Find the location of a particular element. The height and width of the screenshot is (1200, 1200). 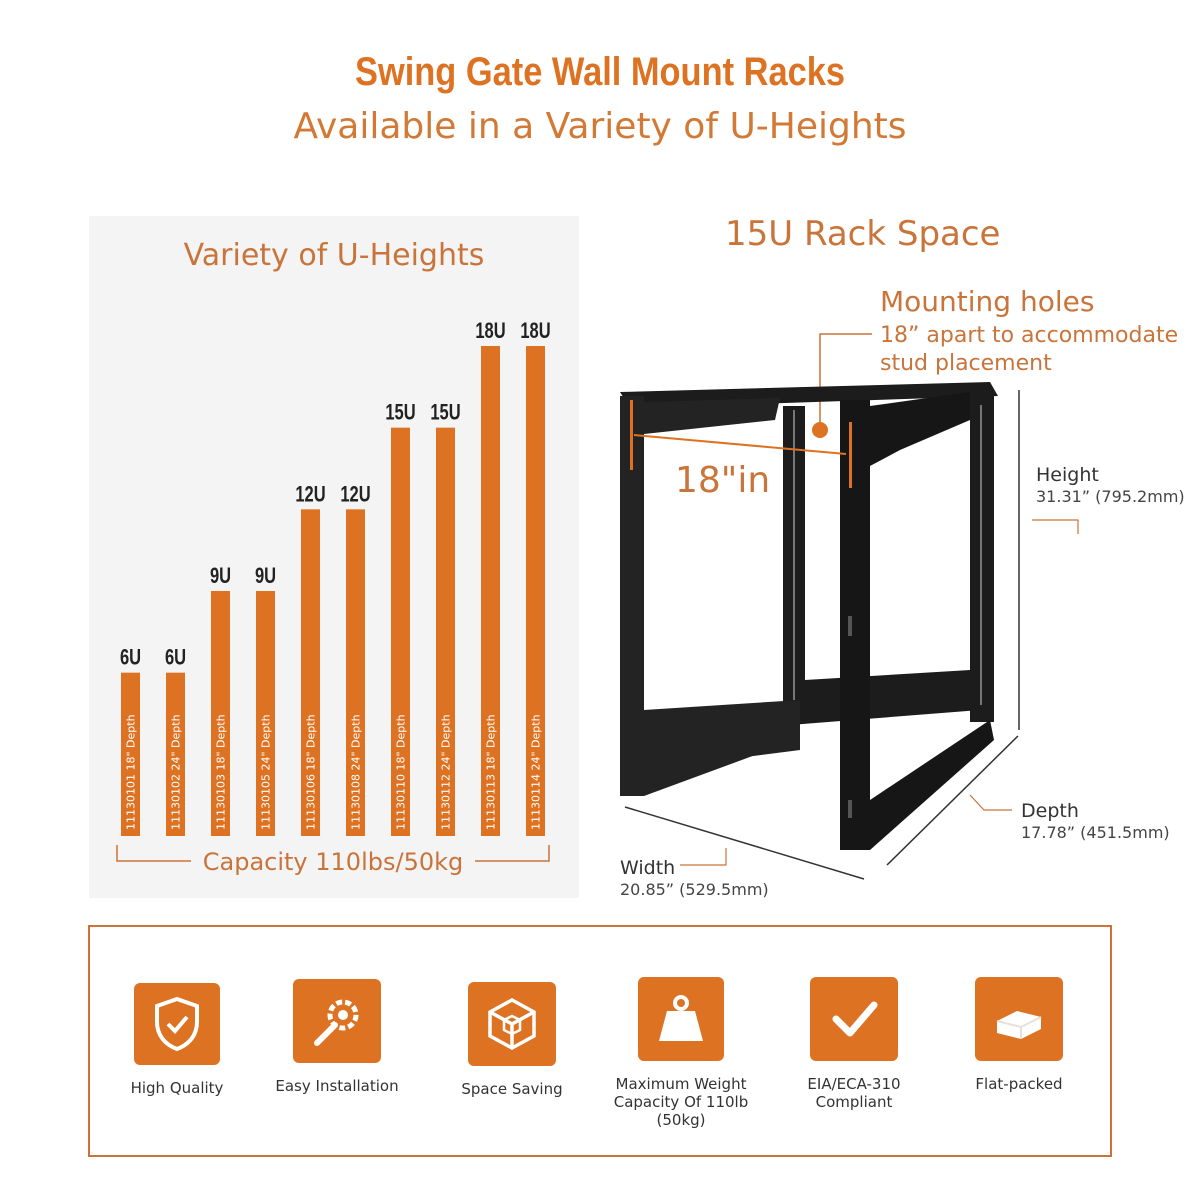

bar-sku-label: 11130106 18" Depth is located at coordinates (311, 772).